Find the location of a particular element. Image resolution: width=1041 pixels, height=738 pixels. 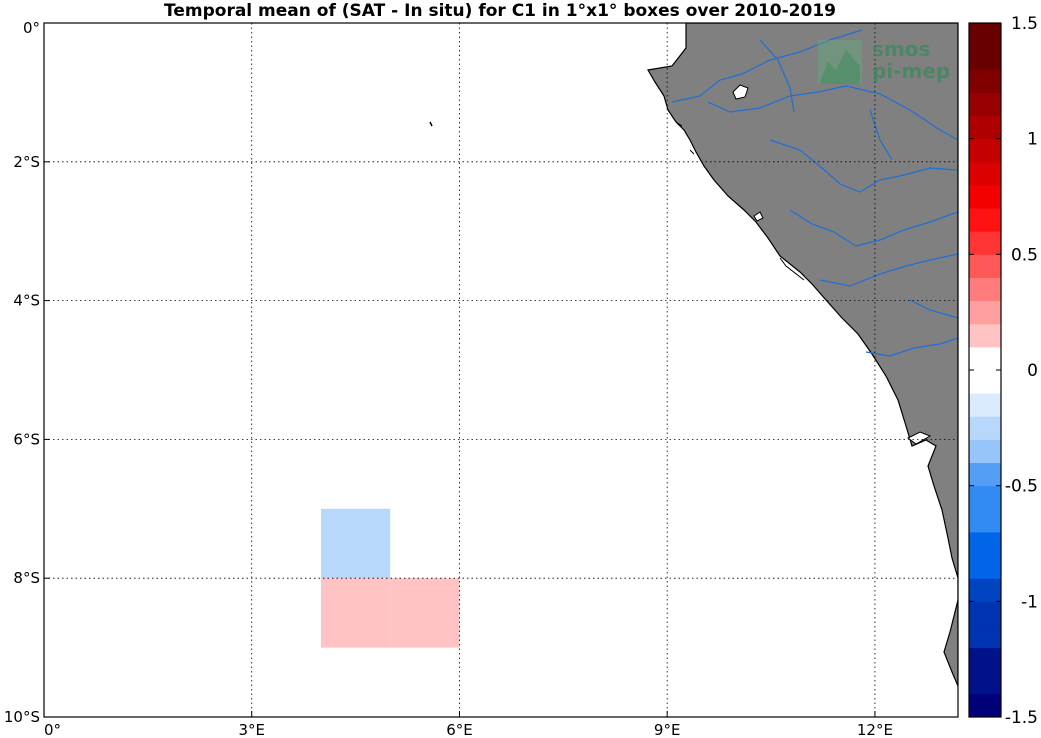

smos-pi-mep-logo: smos pi-mep is located at coordinates (884, 60).